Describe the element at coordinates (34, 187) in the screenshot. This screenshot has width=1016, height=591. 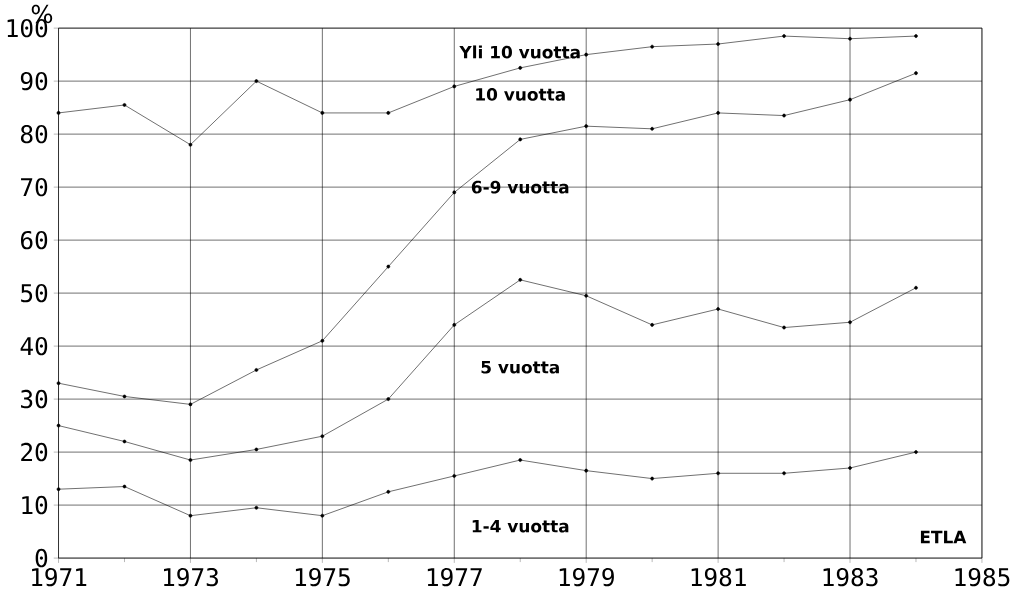
I see `y-tick-label: 70` at that location.